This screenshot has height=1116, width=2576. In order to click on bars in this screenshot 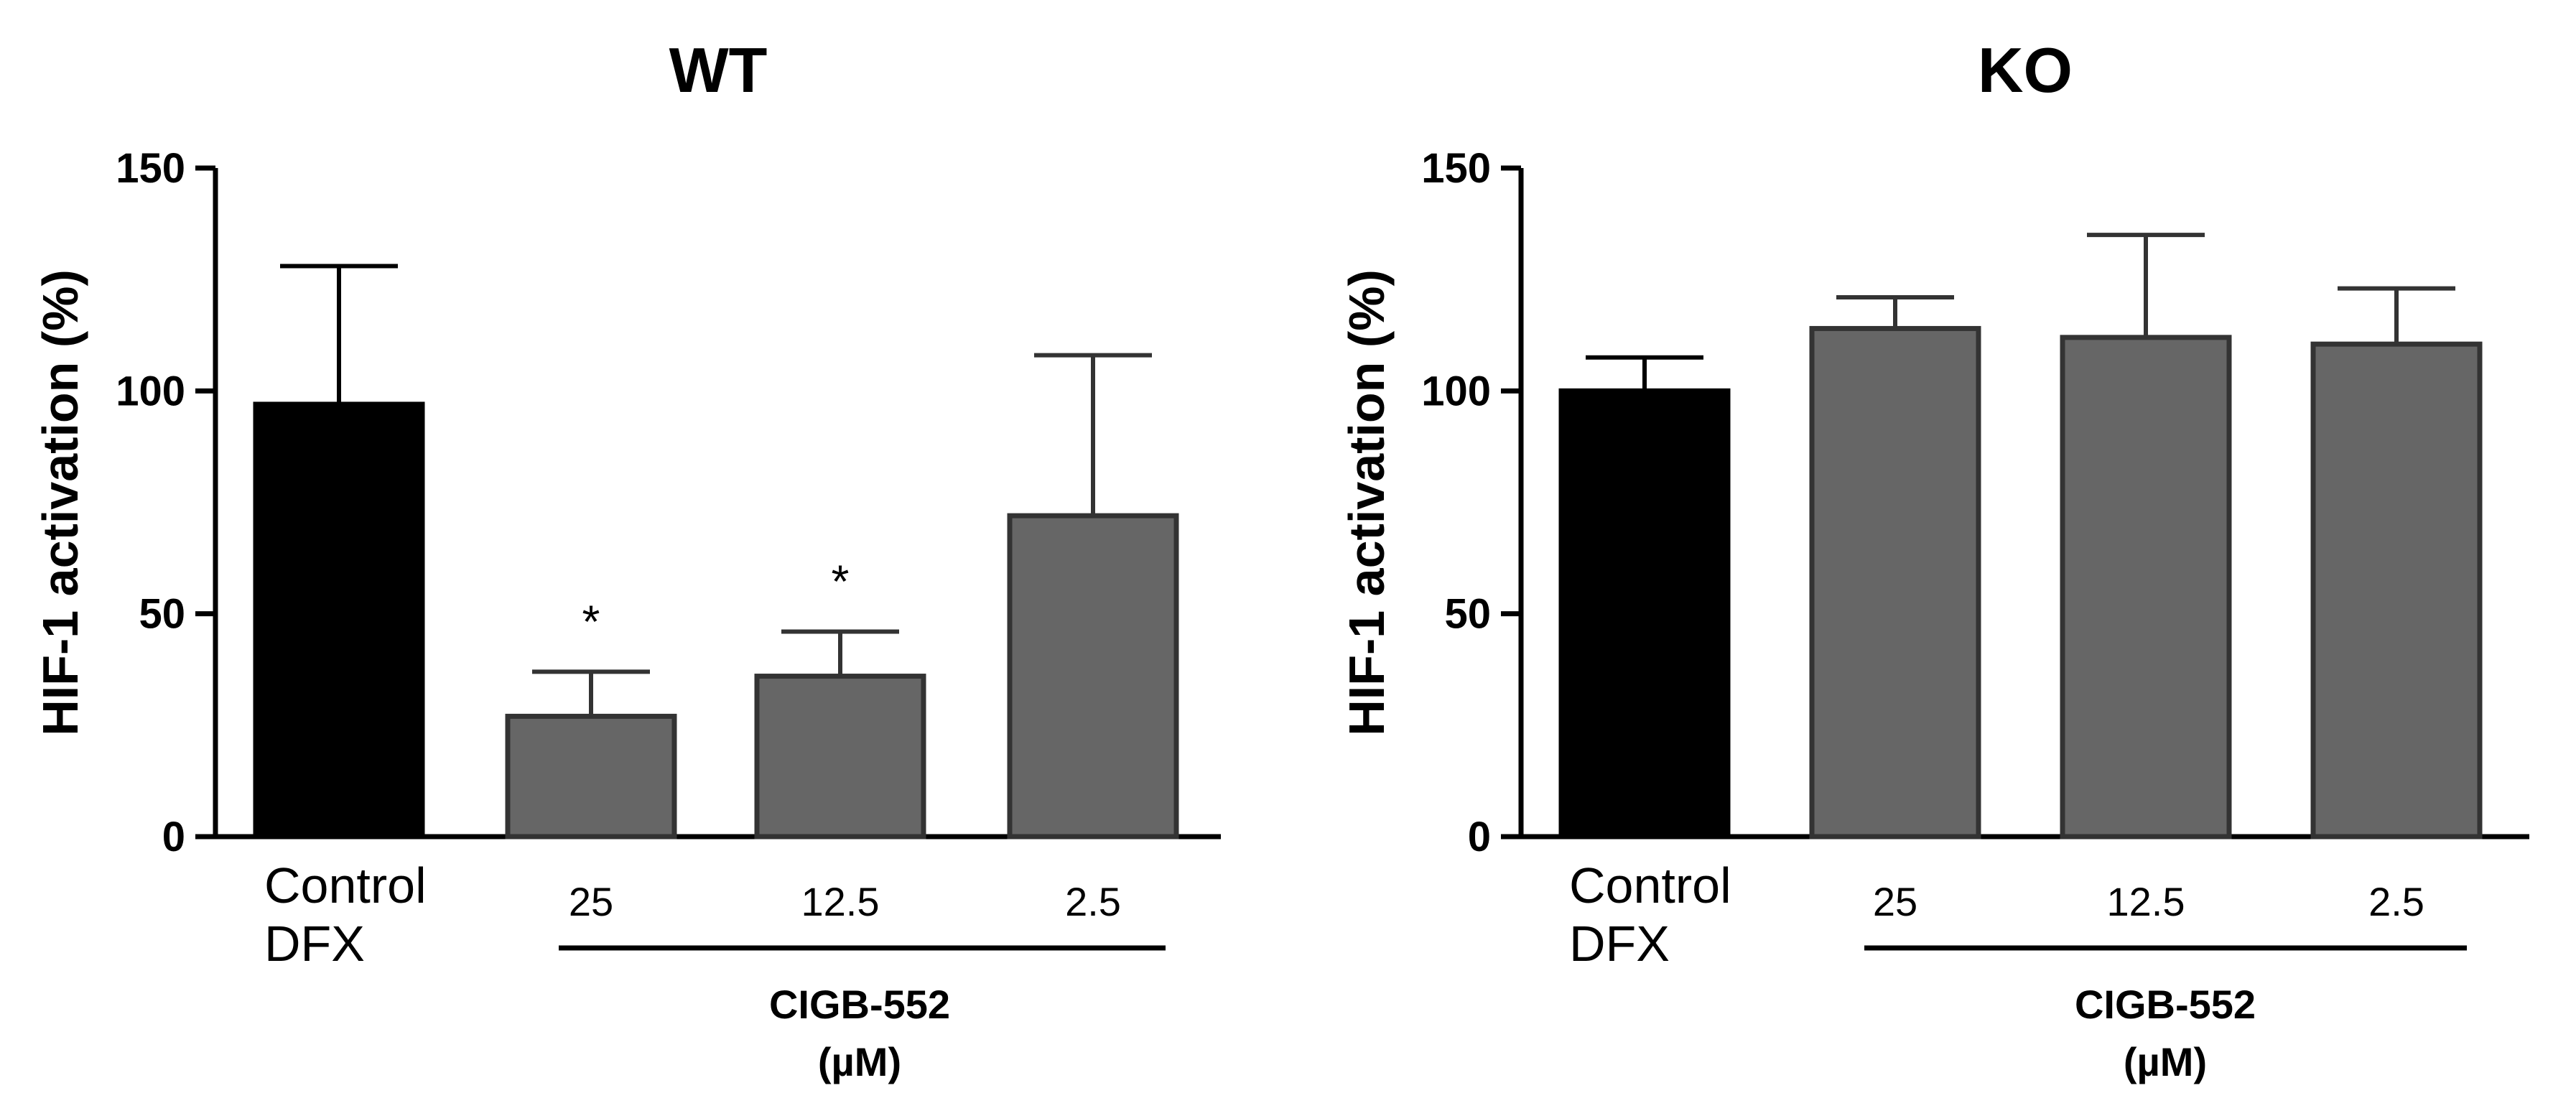, I will do `click(716, 621)`.